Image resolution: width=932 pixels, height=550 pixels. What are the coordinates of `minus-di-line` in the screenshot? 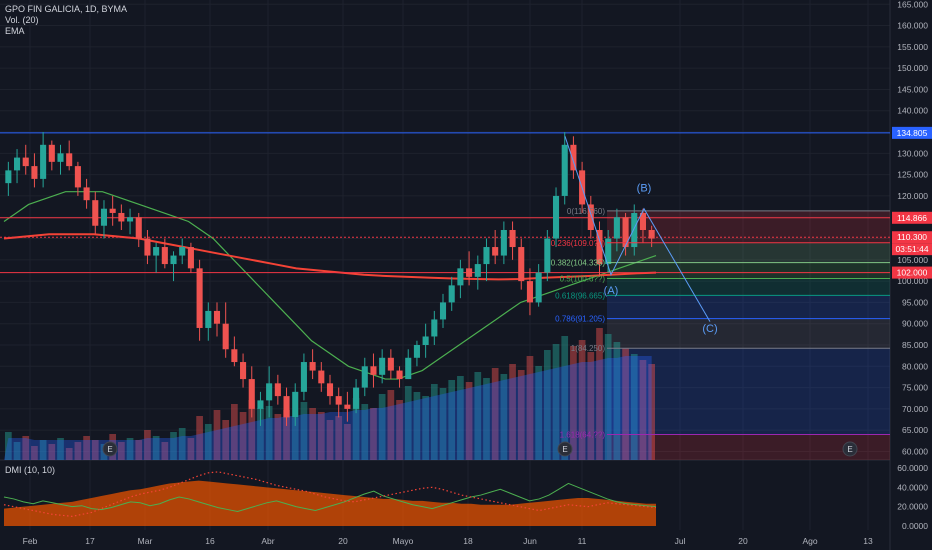 It's located at (330, 494).